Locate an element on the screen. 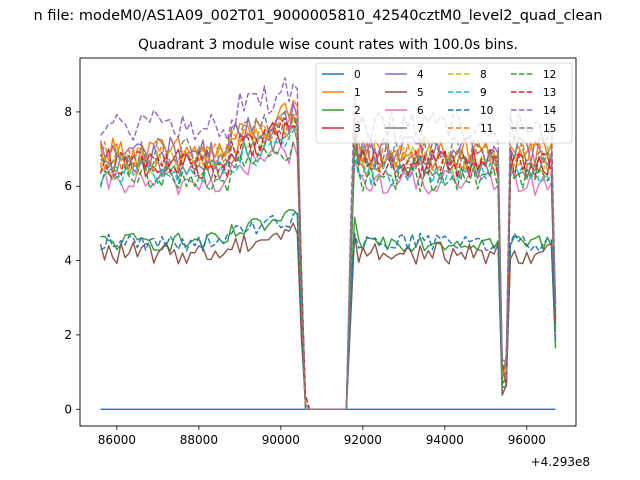  legend-label: 10 is located at coordinates (486, 111).